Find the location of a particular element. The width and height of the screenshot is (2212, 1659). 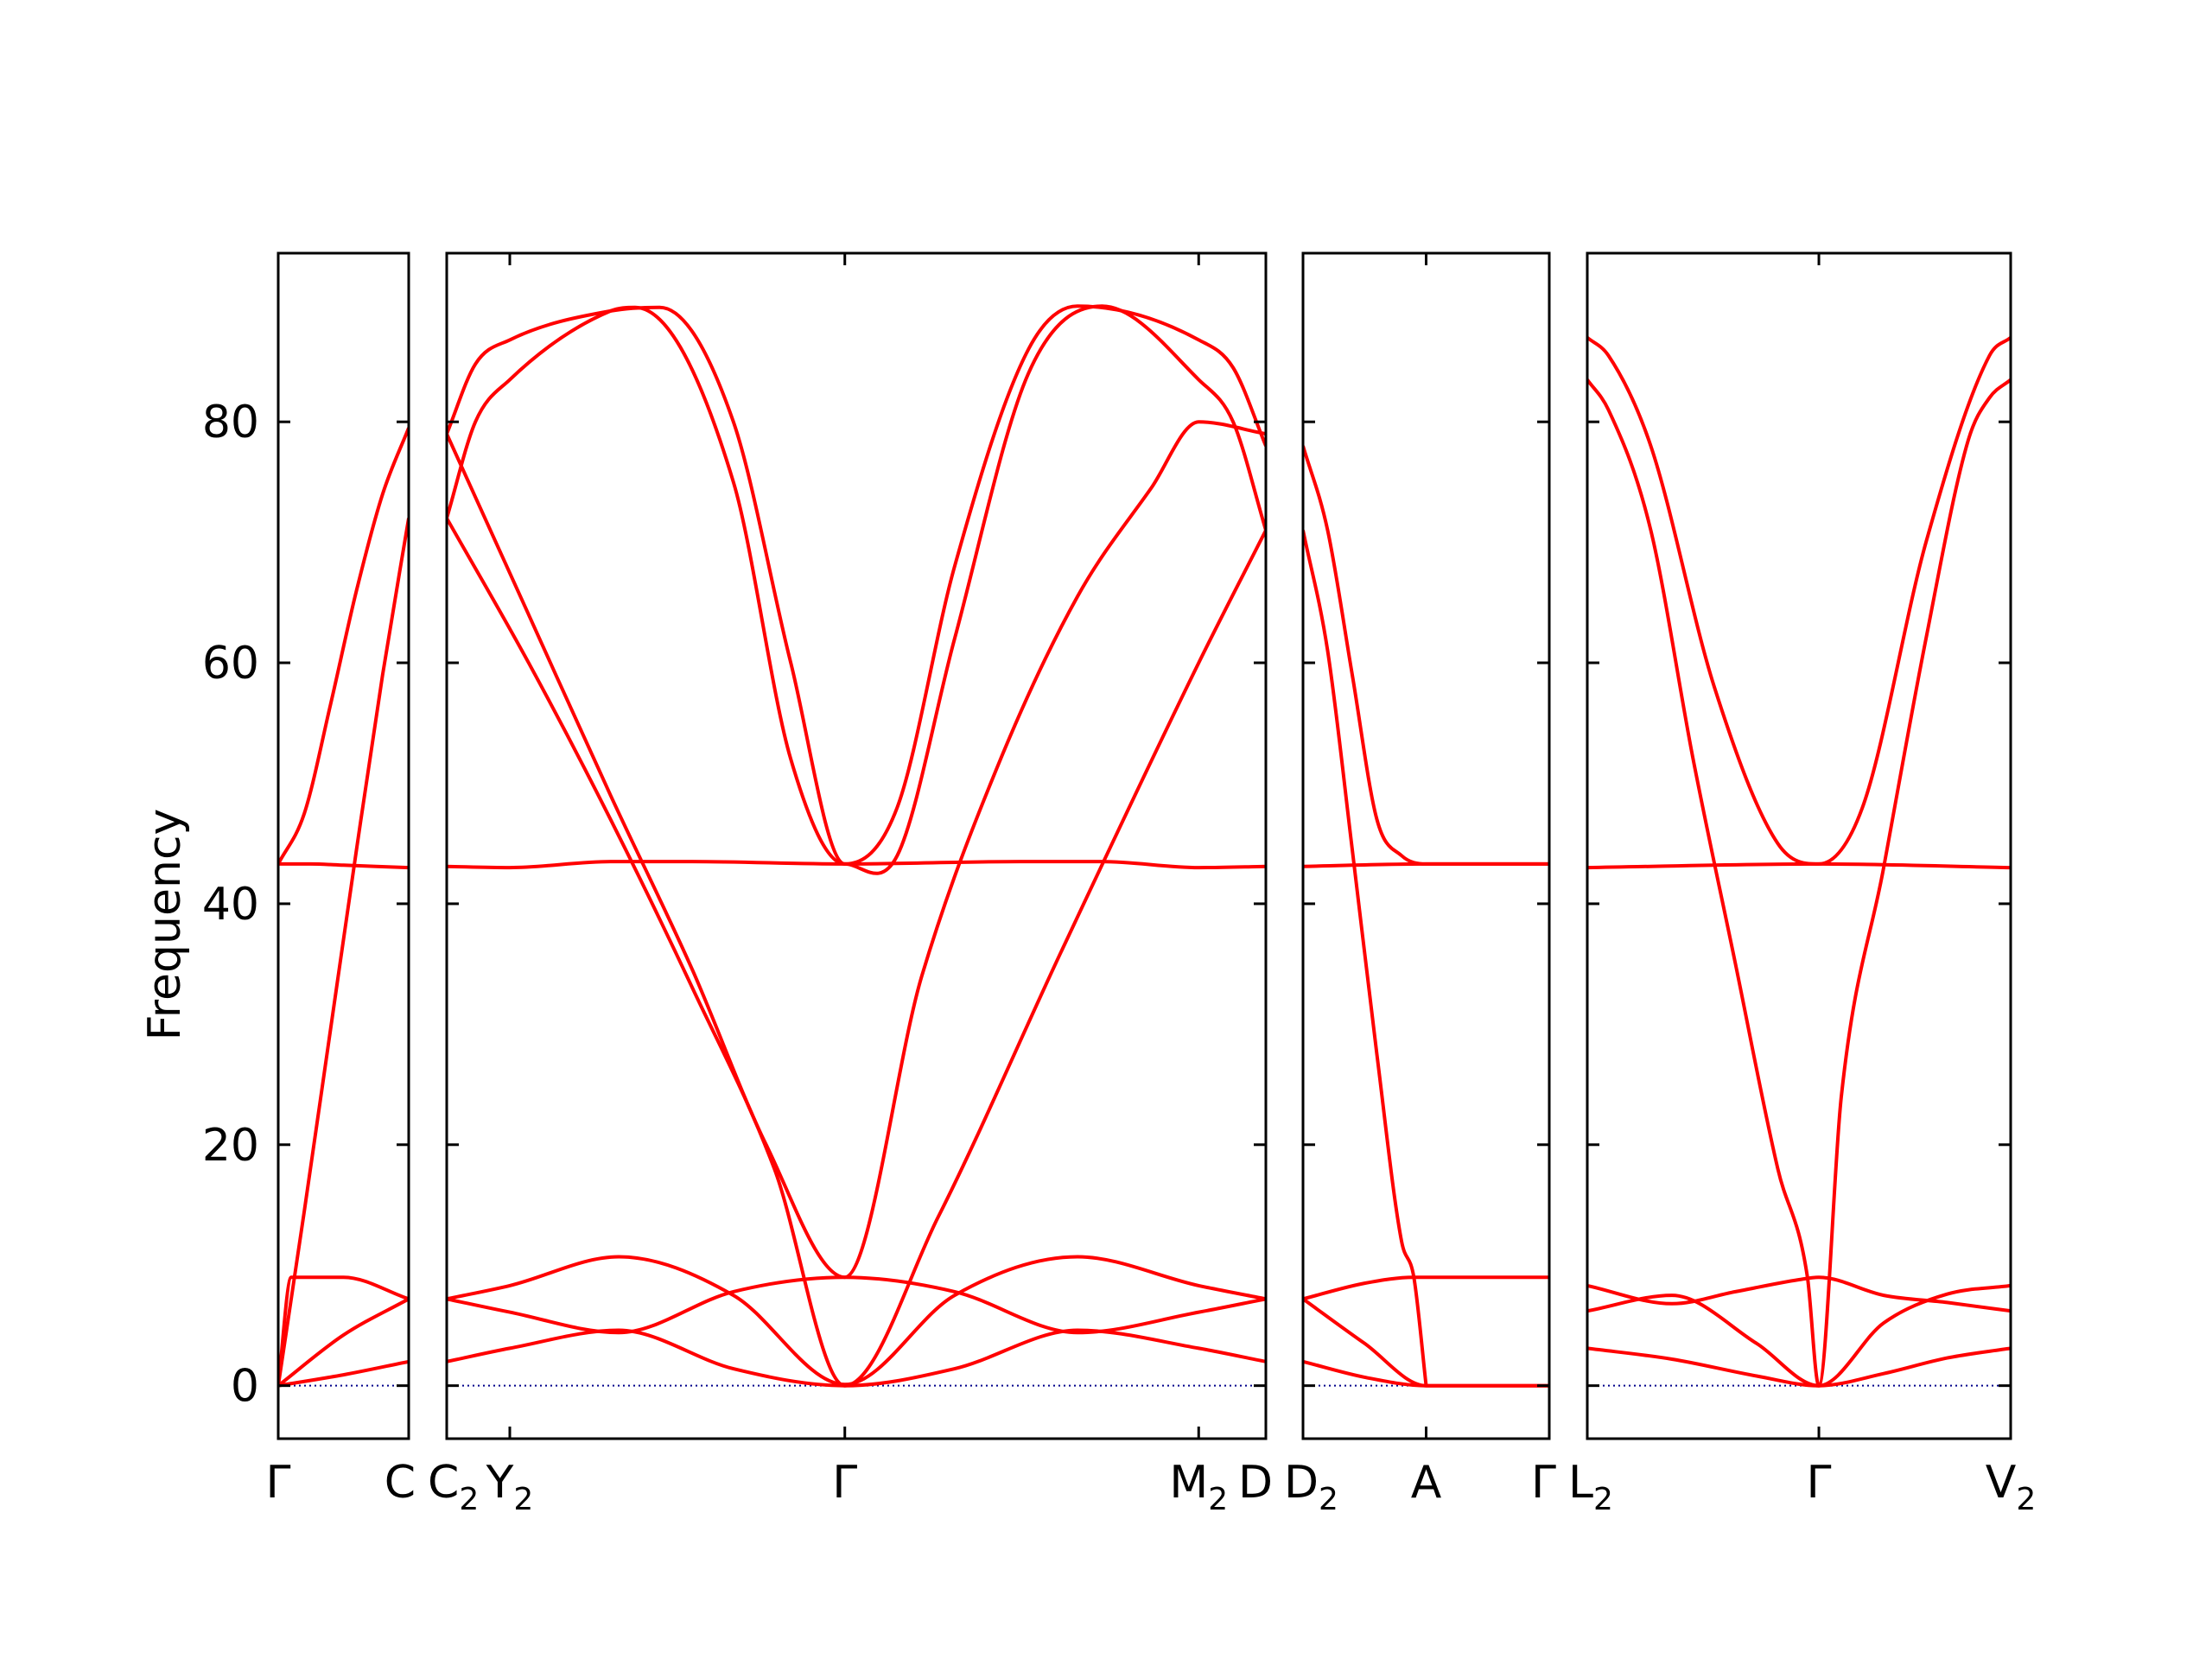

x-tick-label: Y2 is located at coordinates (510, 1487).